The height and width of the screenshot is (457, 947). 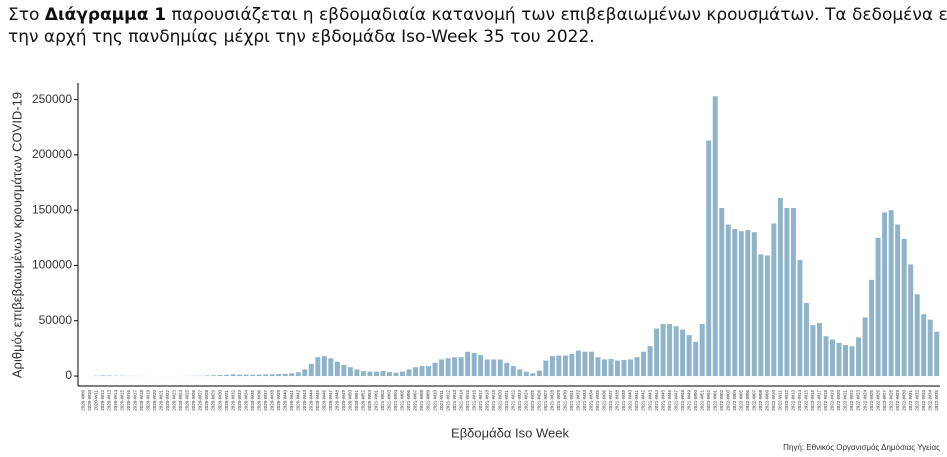 What do you see at coordinates (122, 400) in the screenshot?
I see `x-tick-label: 2020-W15` at bounding box center [122, 400].